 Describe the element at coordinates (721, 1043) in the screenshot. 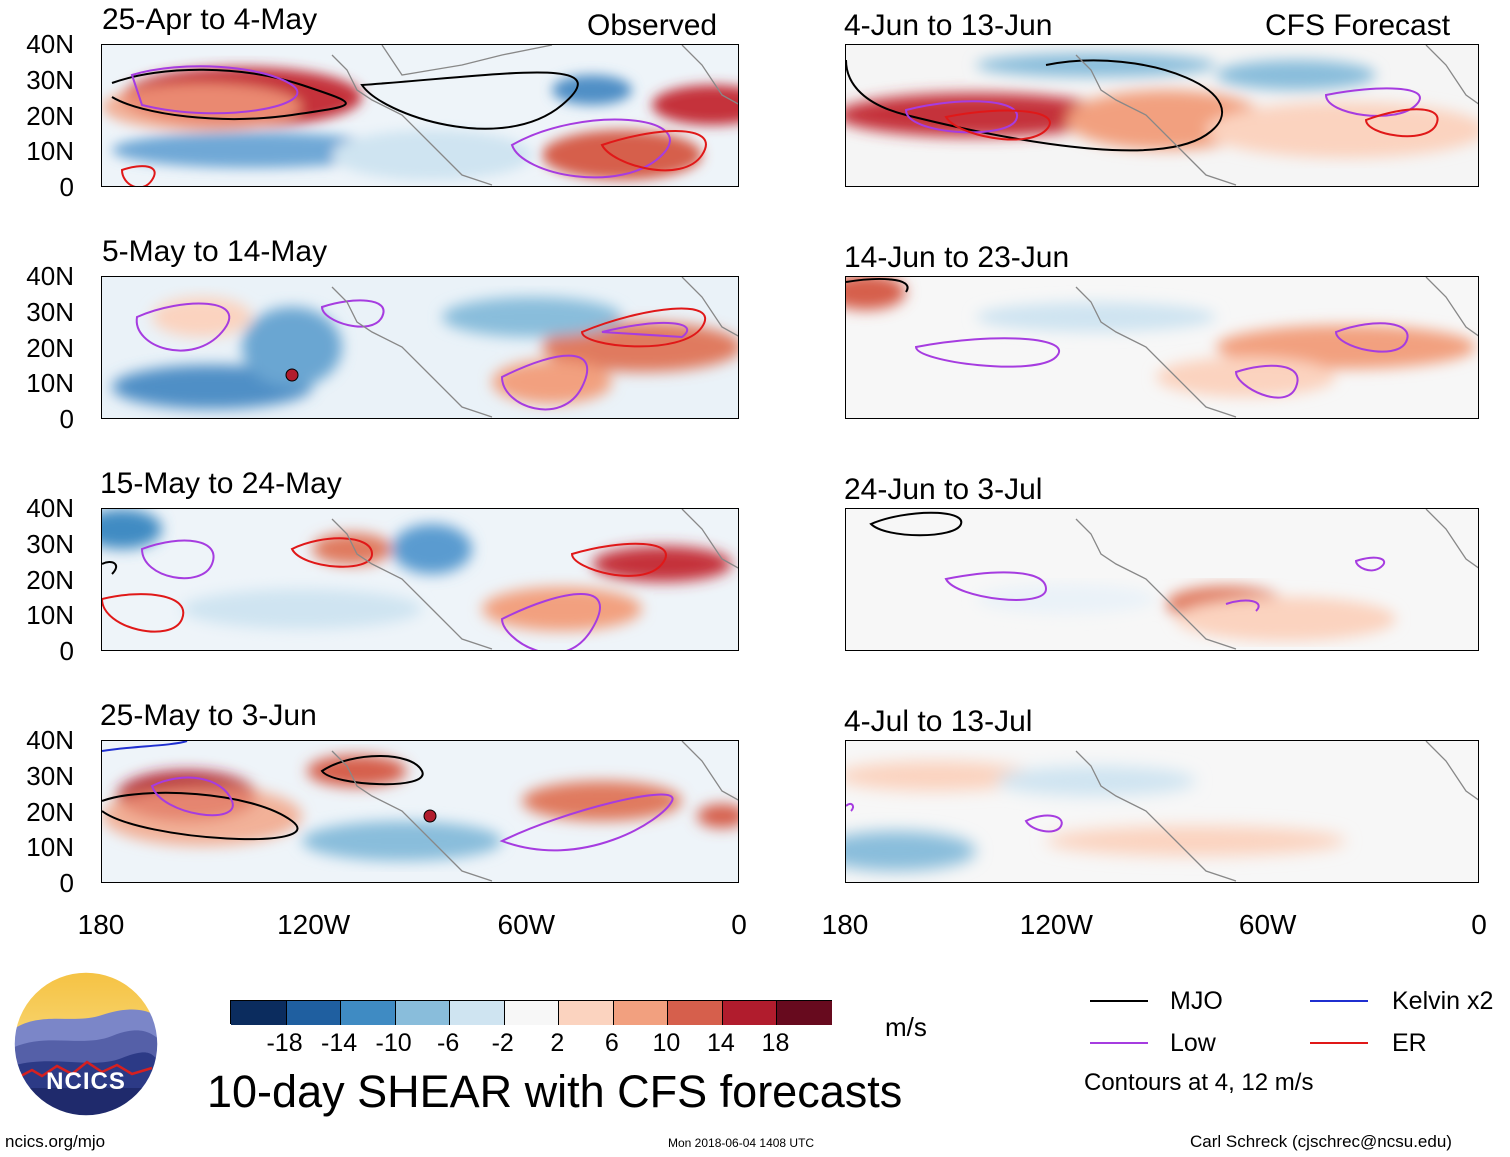

I see `colorbar-label: 14` at that location.